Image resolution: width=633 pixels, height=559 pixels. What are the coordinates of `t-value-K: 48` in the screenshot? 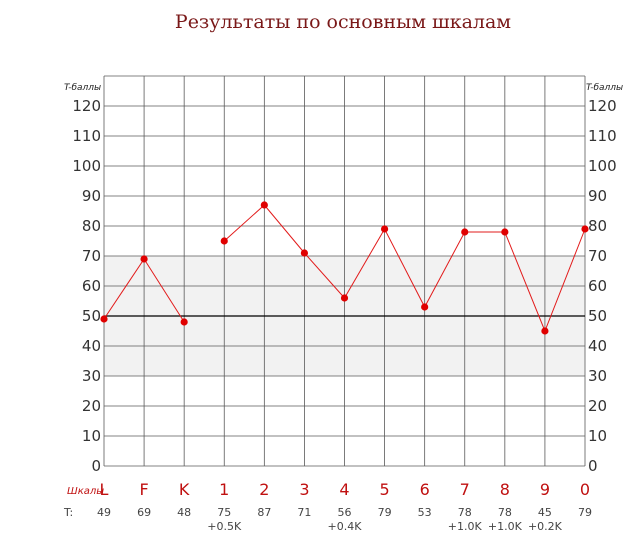 It's located at (184, 512).